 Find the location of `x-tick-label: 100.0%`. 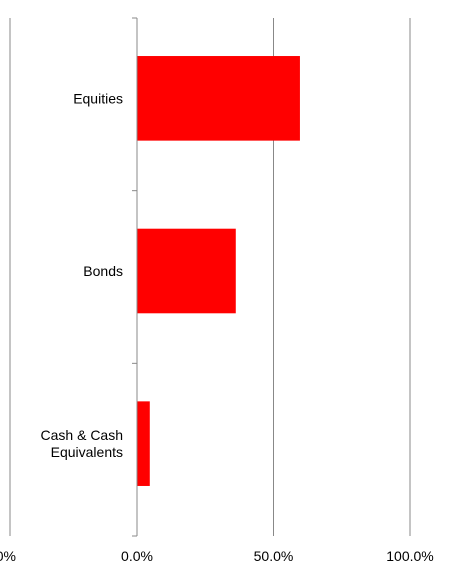

x-tick-label: 100.0% is located at coordinates (409, 556).